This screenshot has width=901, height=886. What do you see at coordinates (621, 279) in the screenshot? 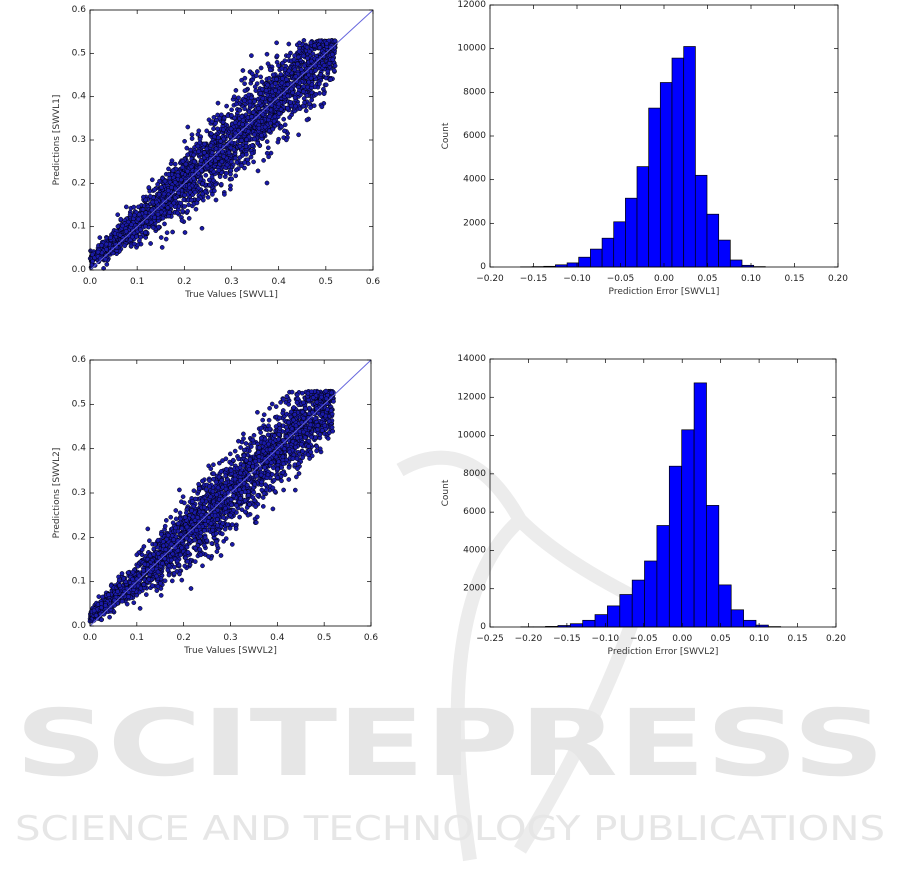
I see `x-tick-label: −0.05` at bounding box center [621, 279].